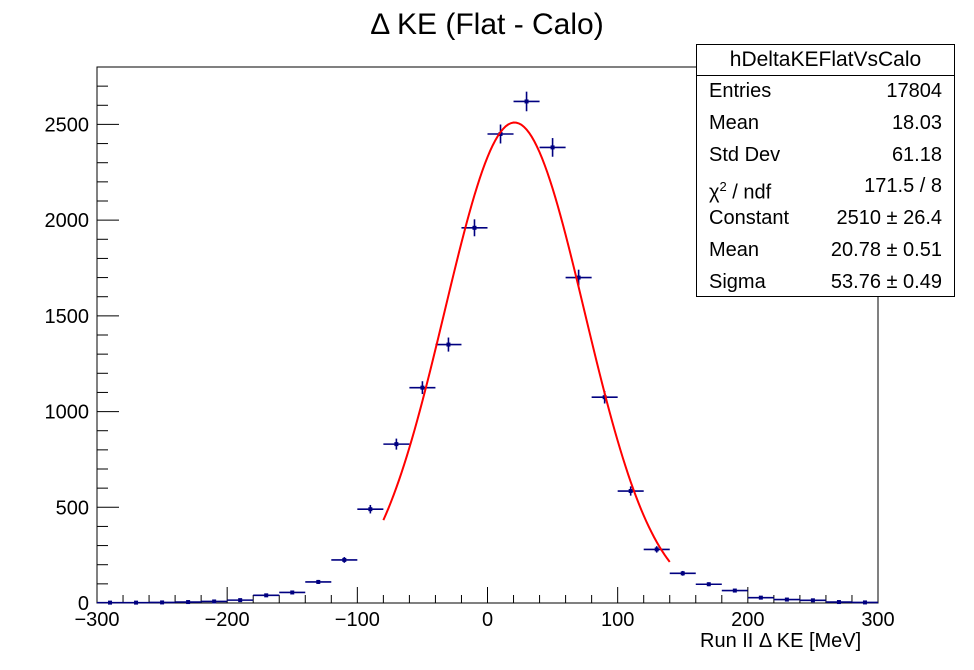  I want to click on y-tick-label: 500, so click(72, 508).